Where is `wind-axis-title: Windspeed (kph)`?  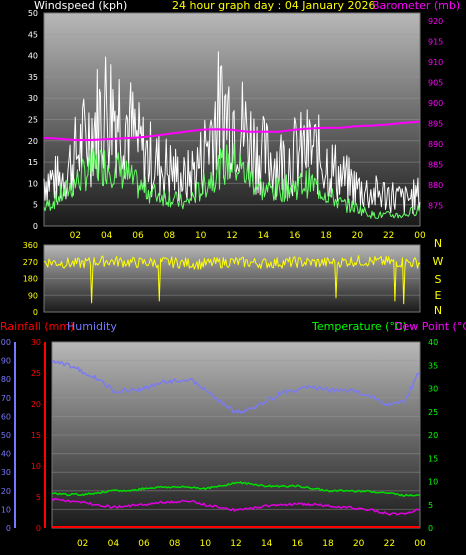 wind-axis-title: Windspeed (kph) is located at coordinates (80, 6).